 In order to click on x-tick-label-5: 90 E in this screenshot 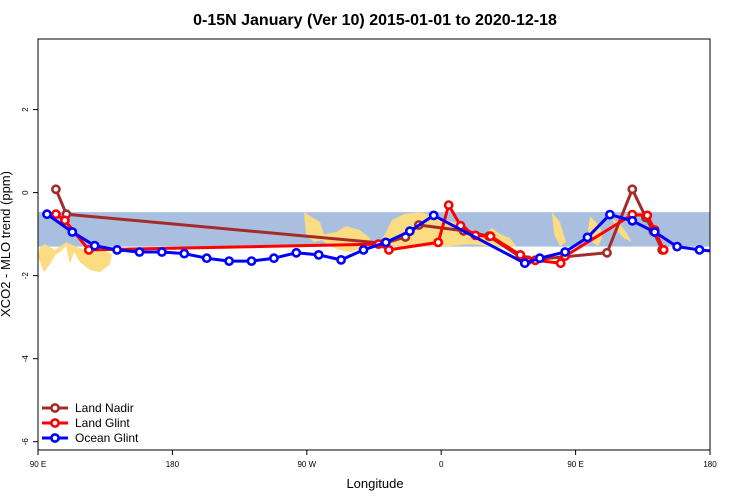, I will do `click(575, 464)`.